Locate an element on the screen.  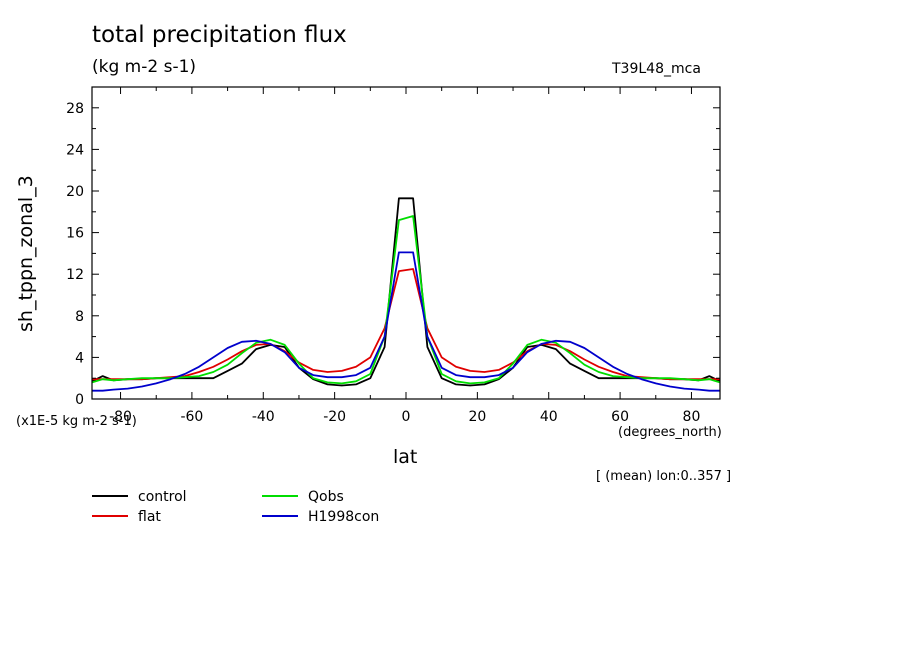
x-tick-label: -80 is located at coordinates (120, 417).